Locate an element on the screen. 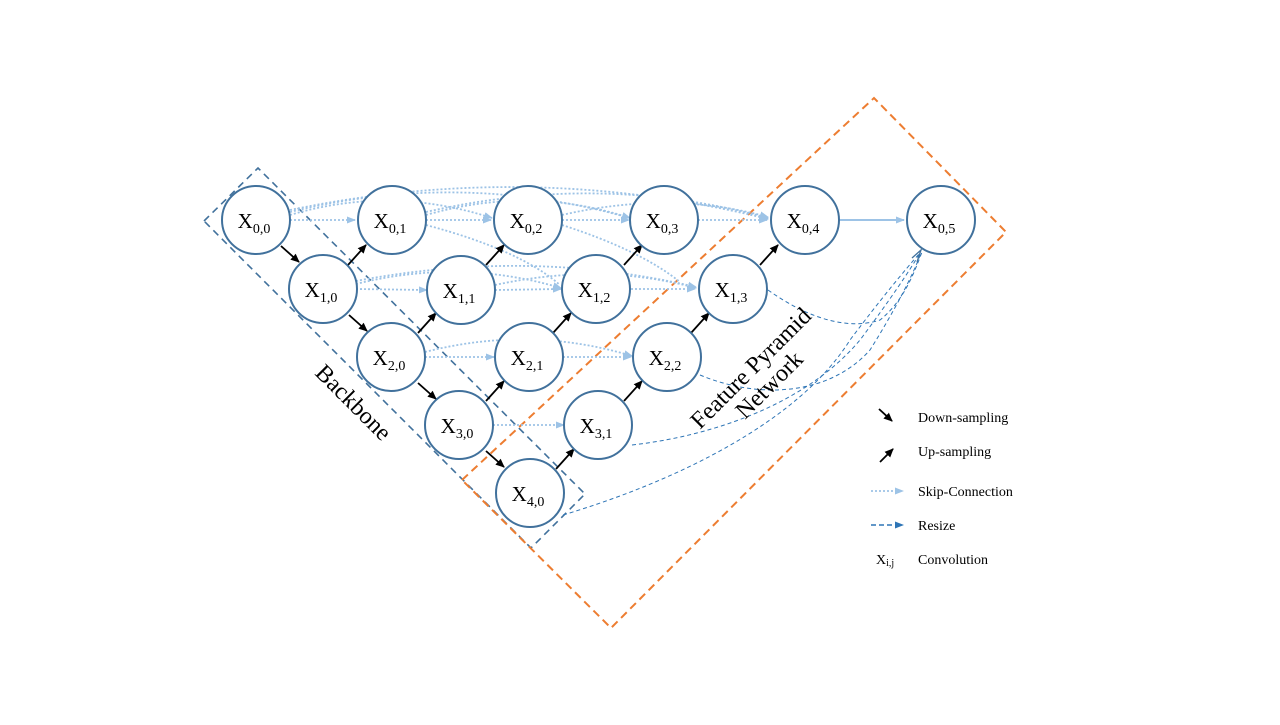 The image size is (1280, 725). node-x00: X0,0 is located at coordinates (256, 220).